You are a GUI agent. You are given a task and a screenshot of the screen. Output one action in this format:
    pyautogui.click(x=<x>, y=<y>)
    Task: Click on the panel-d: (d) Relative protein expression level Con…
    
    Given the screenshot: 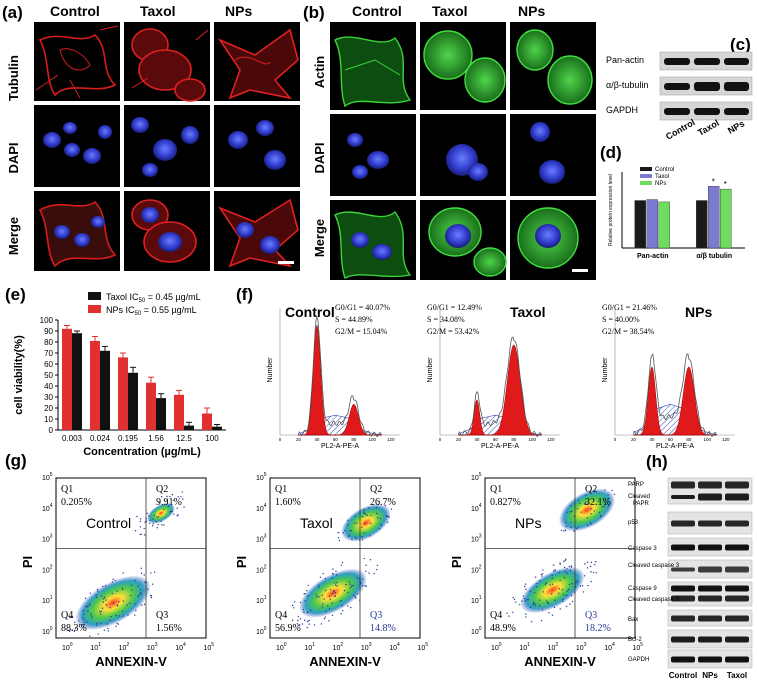 What is the action you would take?
    pyautogui.click(x=672, y=201)
    